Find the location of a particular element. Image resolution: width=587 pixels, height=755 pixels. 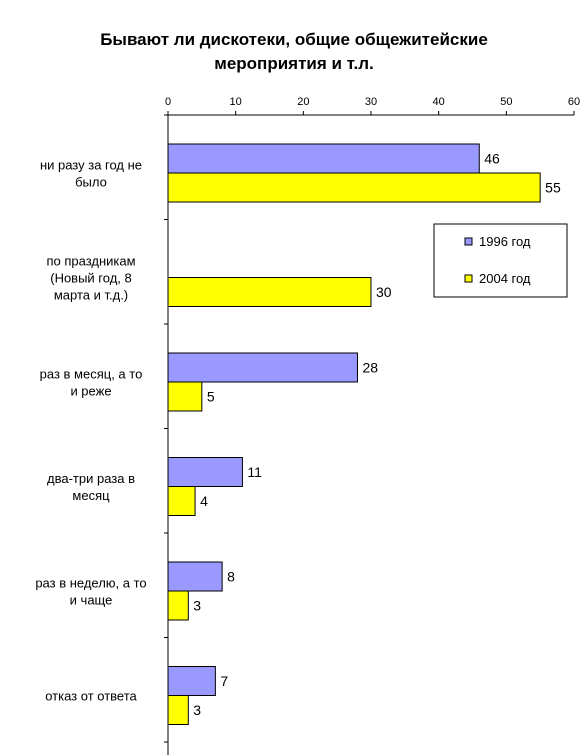

legend-label: 1996 год is located at coordinates (505, 241).